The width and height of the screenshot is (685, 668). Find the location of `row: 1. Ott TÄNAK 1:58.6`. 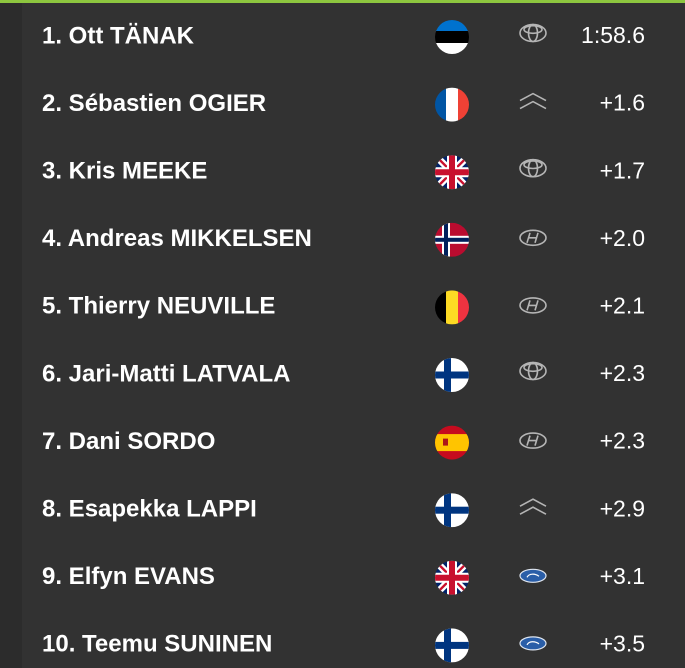

row: 1. Ott TÄNAK 1:58.6 is located at coordinates (343, 37).